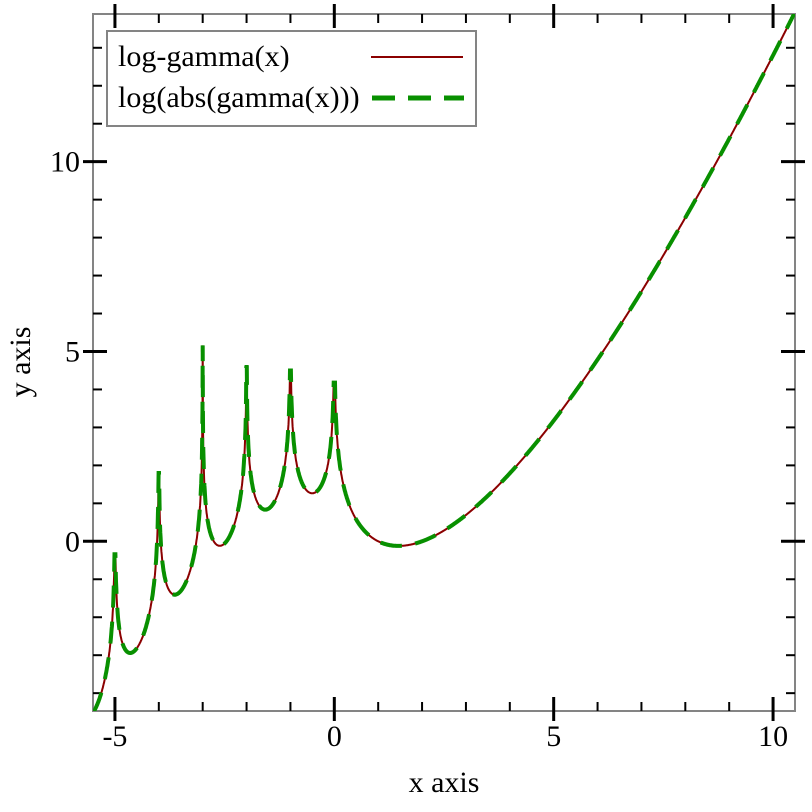 The image size is (812, 812). I want to click on legend: log-gamma(x) log(abs(gamma(x))), so click(291, 78).